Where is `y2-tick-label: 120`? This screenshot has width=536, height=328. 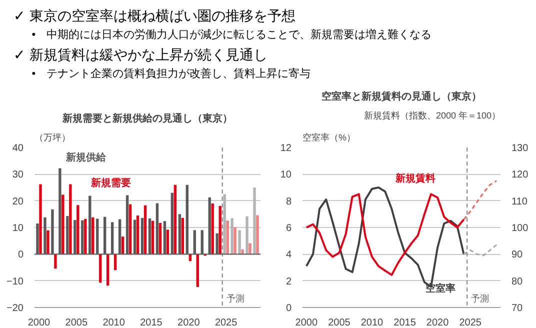
y2-tick-label: 120 is located at coordinates (520, 175).